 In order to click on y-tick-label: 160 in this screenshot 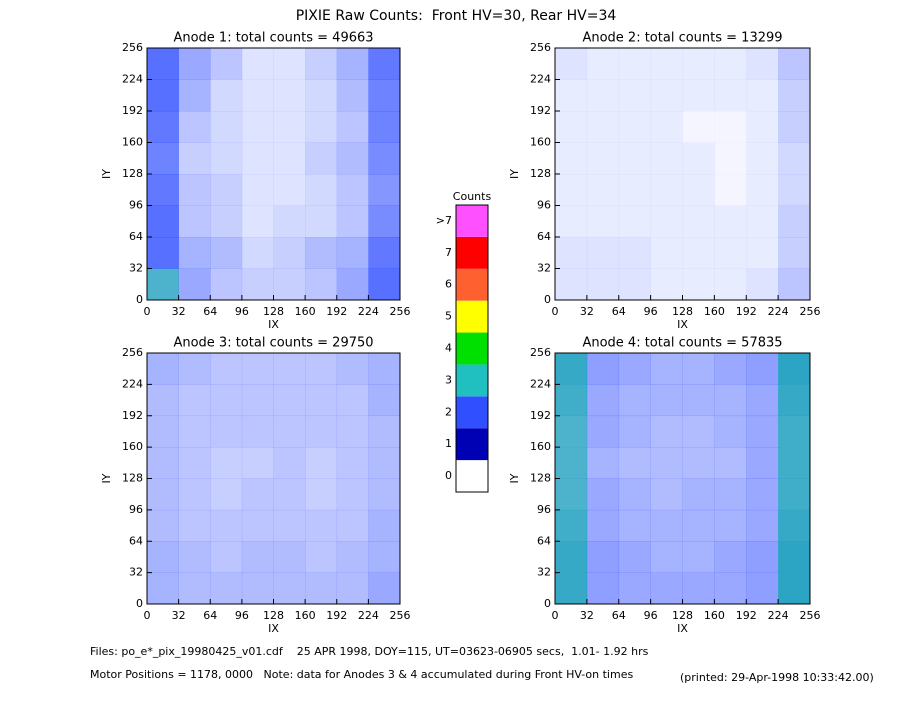, I will do `click(132, 446)`.